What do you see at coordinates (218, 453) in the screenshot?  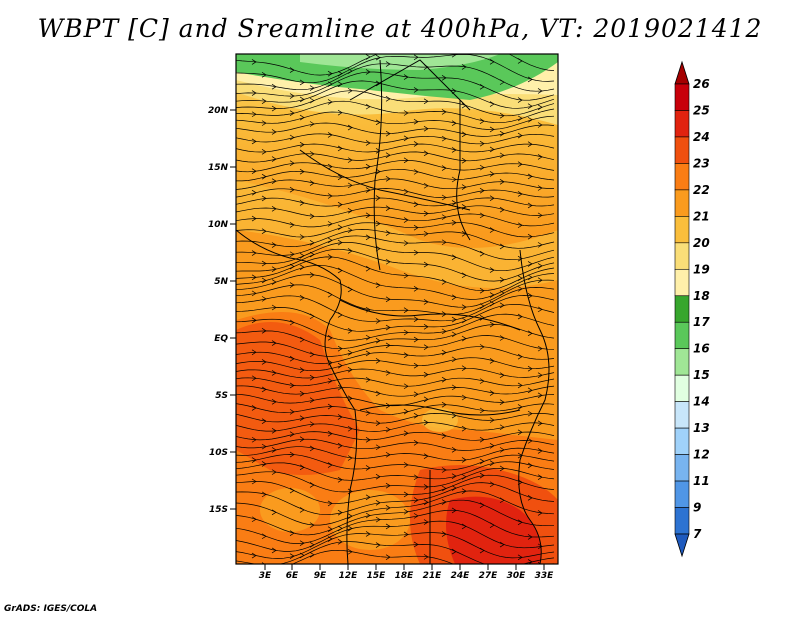 I see `lat-label-10s: 10S` at bounding box center [218, 453].